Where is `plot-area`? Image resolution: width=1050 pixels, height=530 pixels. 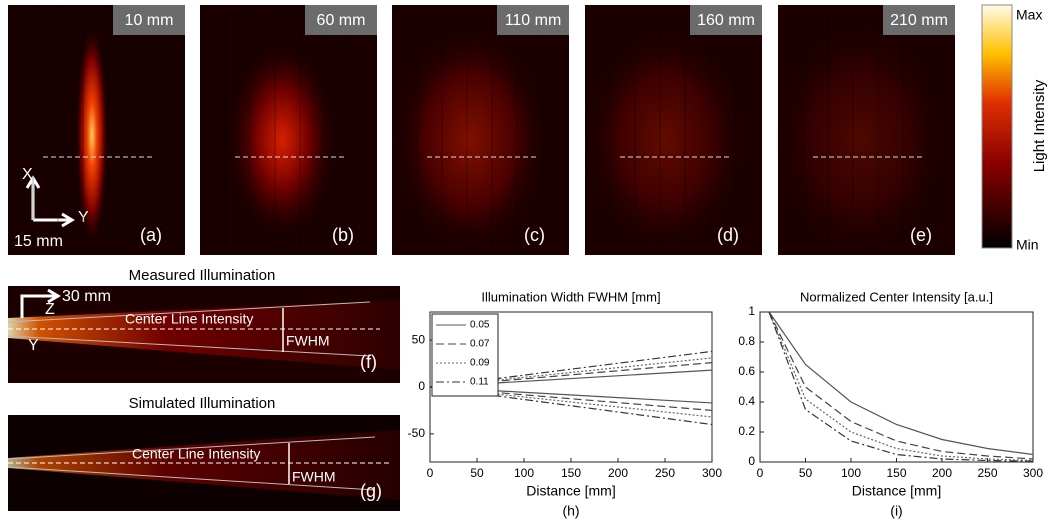 plot-area is located at coordinates (896, 387).